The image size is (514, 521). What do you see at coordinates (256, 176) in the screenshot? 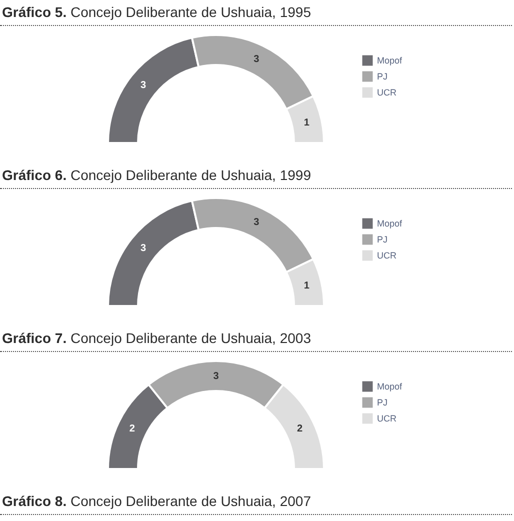
I see `chart-title: Gráfico 6. Concejo Deliberante de Ushuaia, 1999` at bounding box center [256, 176].